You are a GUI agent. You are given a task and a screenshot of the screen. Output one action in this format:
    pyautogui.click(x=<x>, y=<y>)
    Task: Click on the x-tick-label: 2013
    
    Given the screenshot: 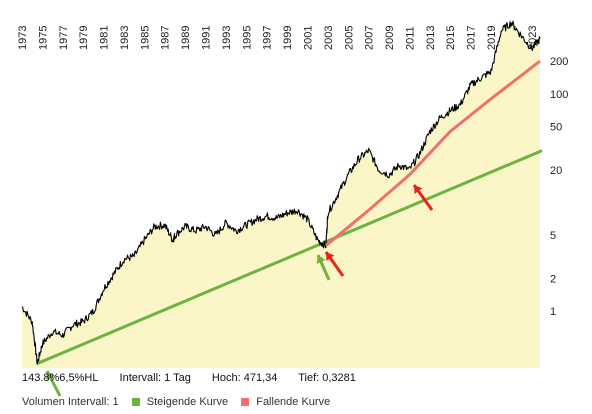 What is the action you would take?
    pyautogui.click(x=431, y=38)
    